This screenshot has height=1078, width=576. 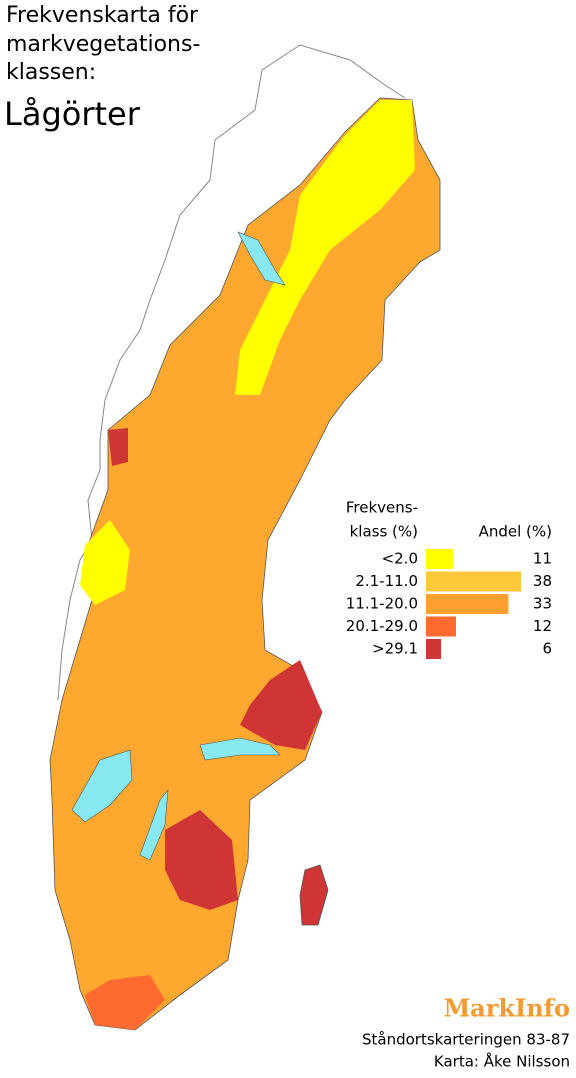 I want to click on share-value: 11, so click(x=542, y=559).